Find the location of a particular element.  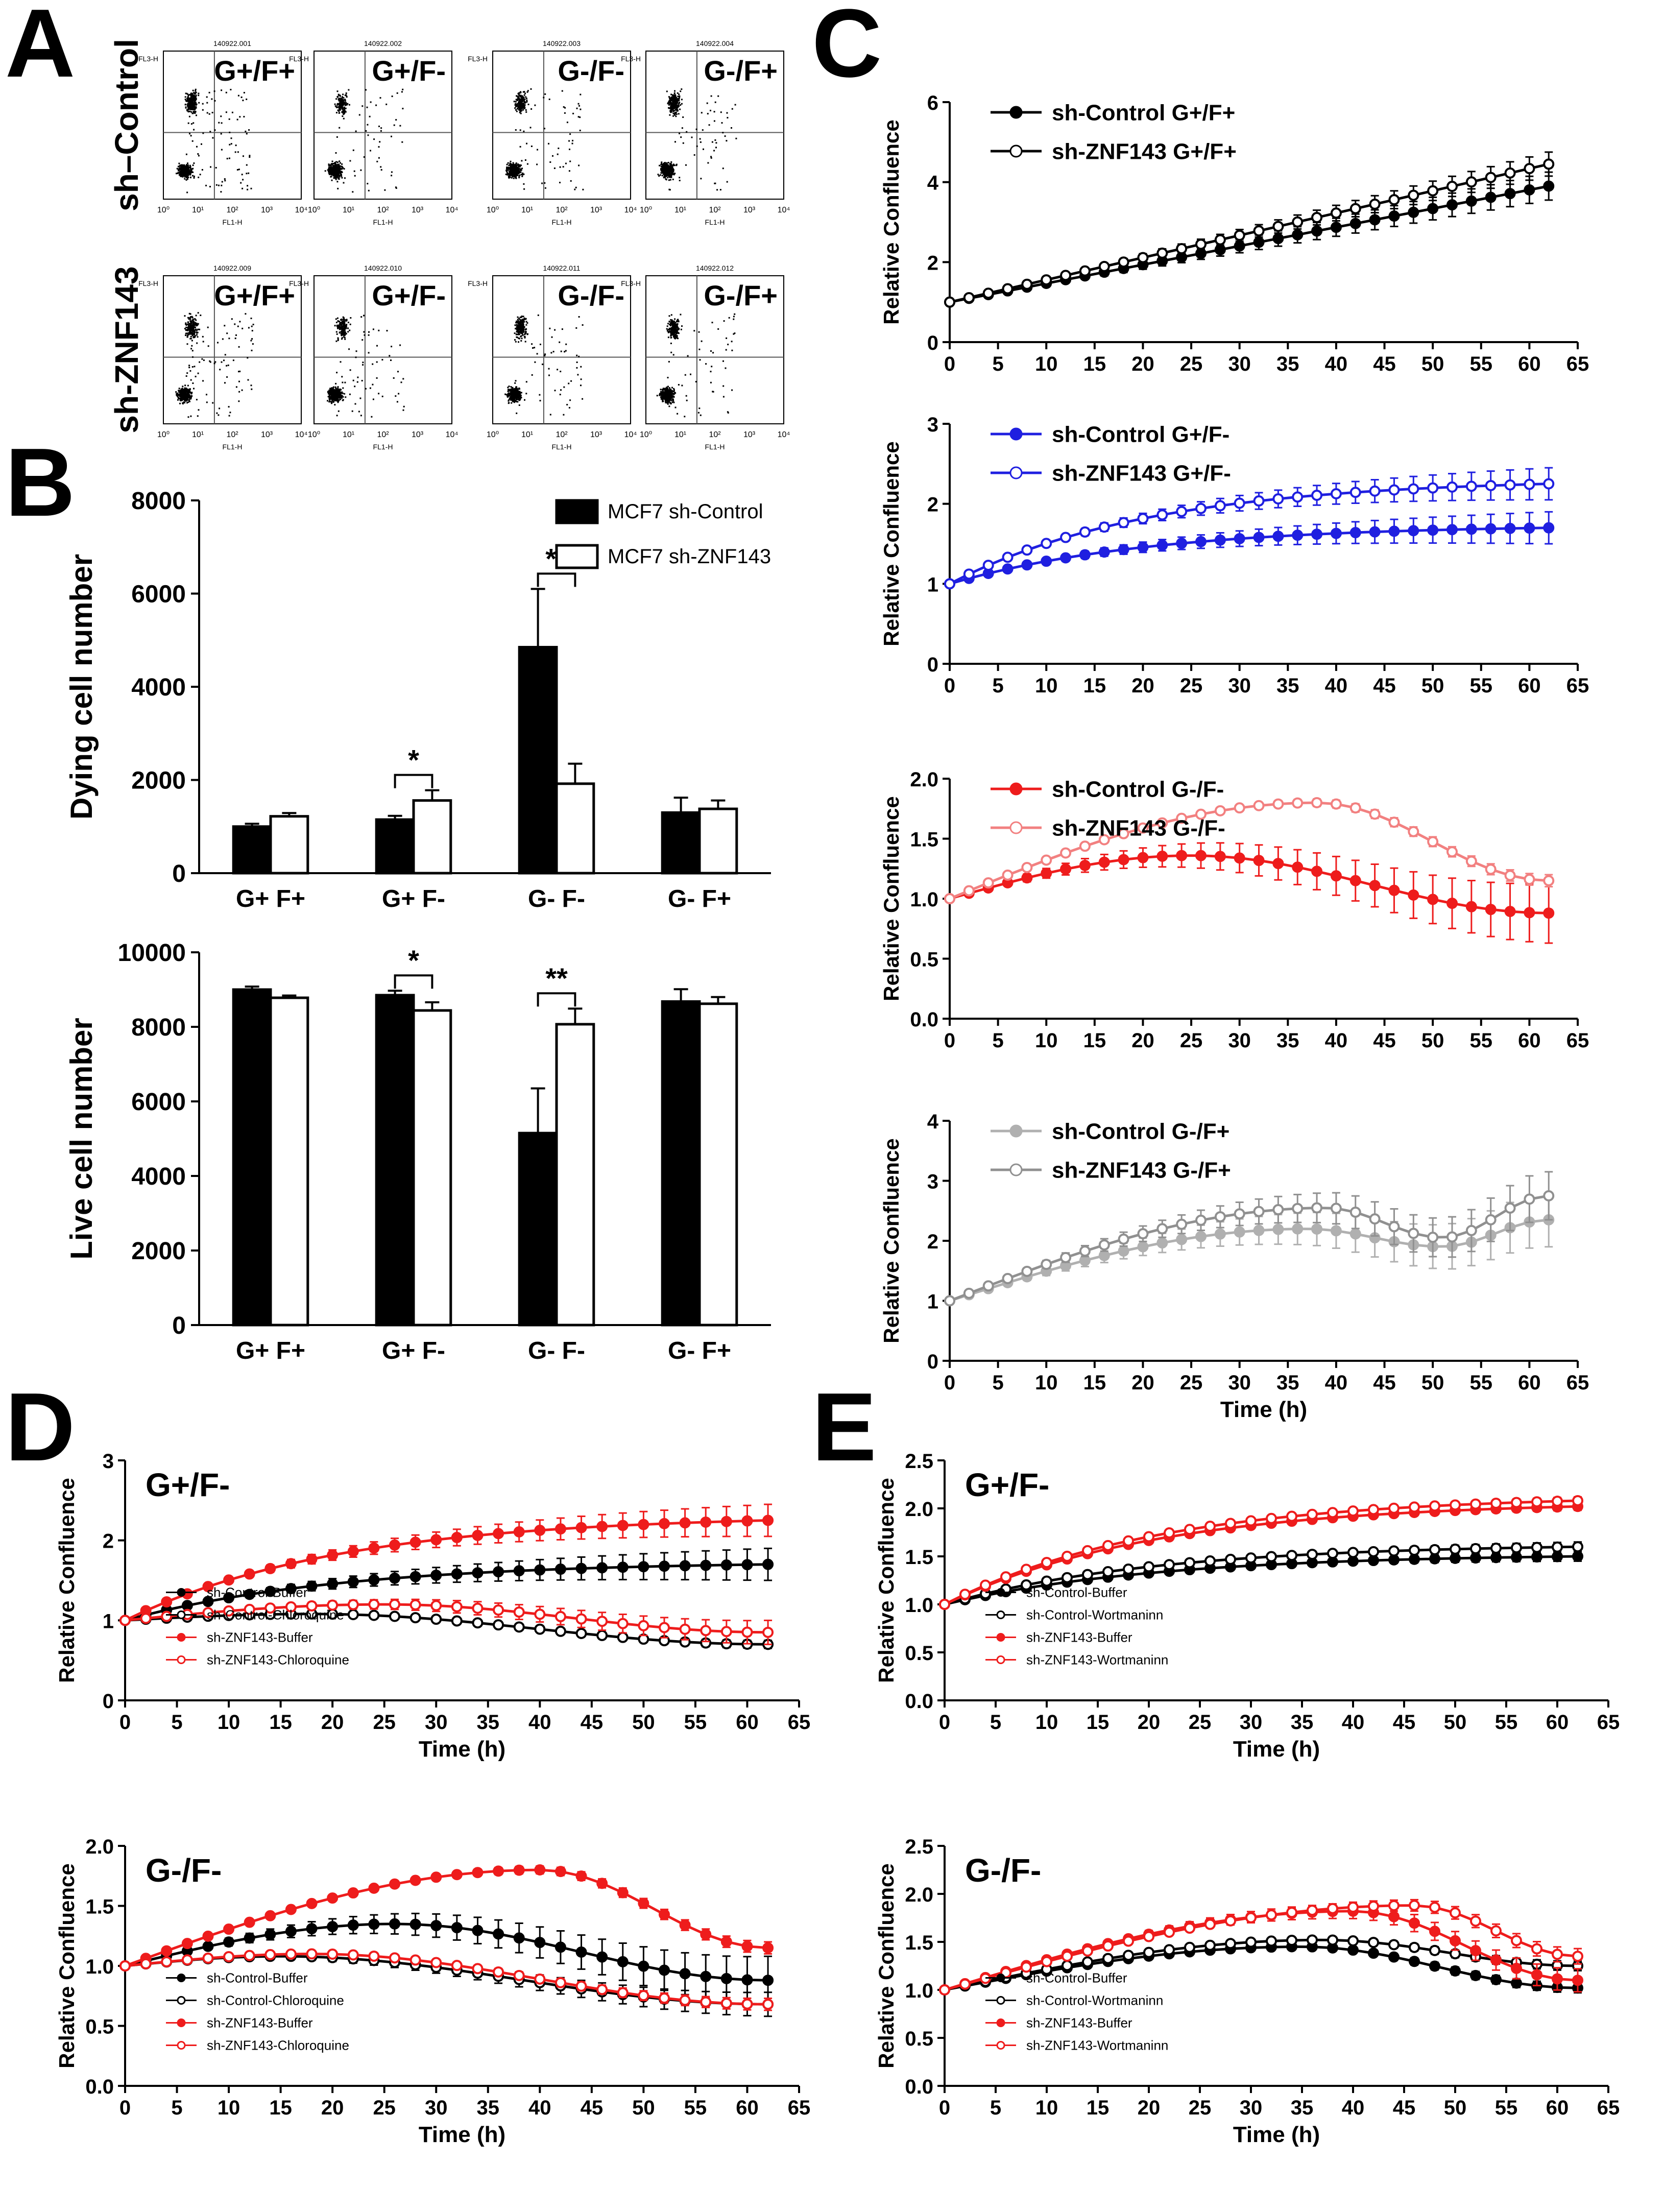

legend-label: sh-Control-Chloroquine is located at coordinates (275, 1615).